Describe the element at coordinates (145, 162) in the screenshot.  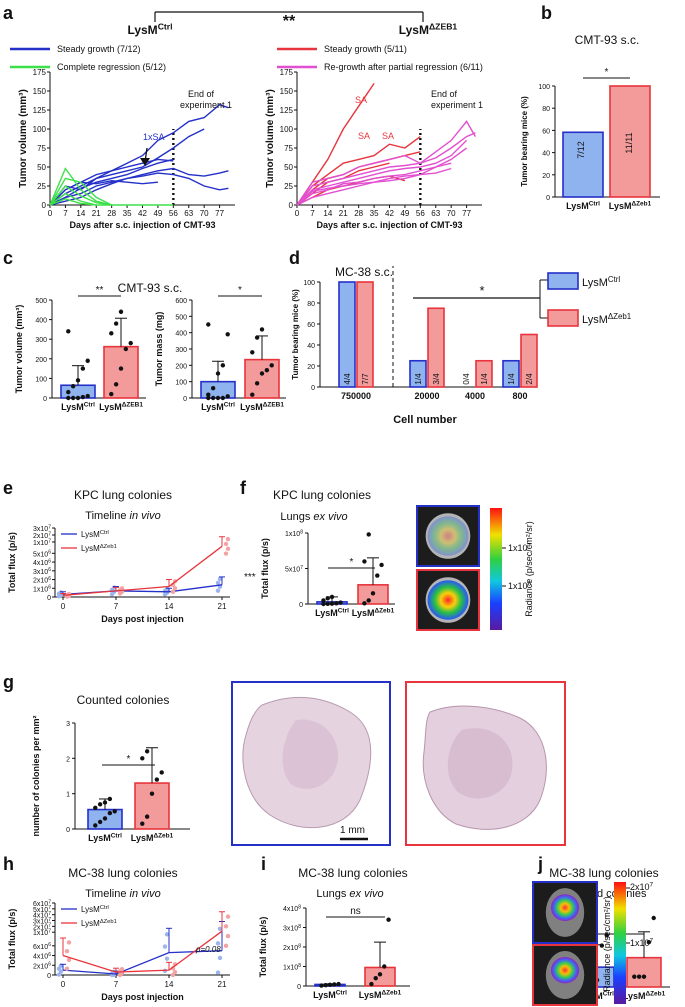
I see `a-1xsa-arrowhead` at that location.